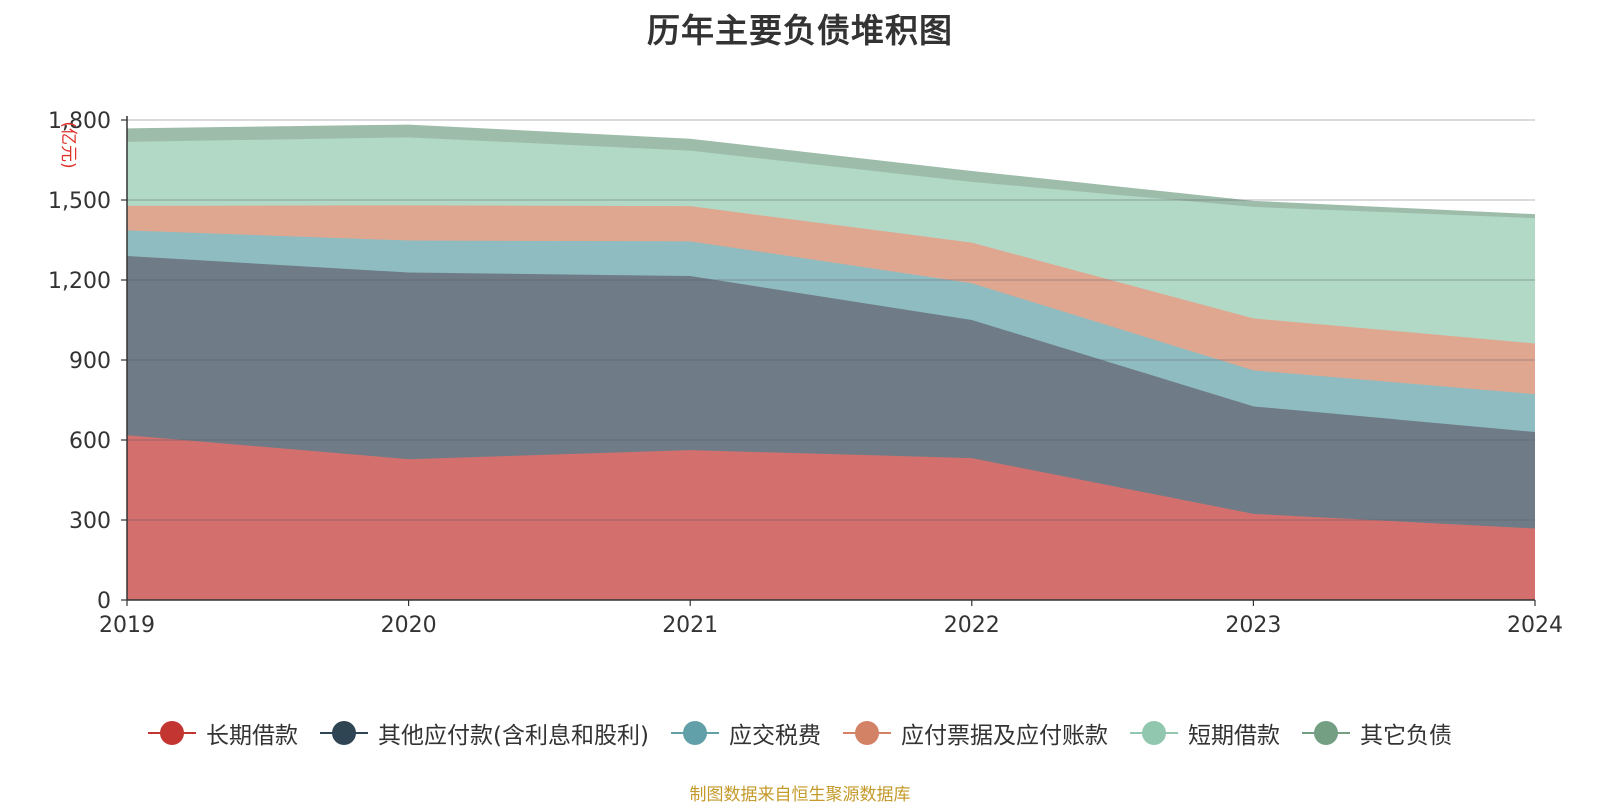 This screenshot has width=1600, height=805. I want to click on legend-label: 其它负债, so click(1405, 736).